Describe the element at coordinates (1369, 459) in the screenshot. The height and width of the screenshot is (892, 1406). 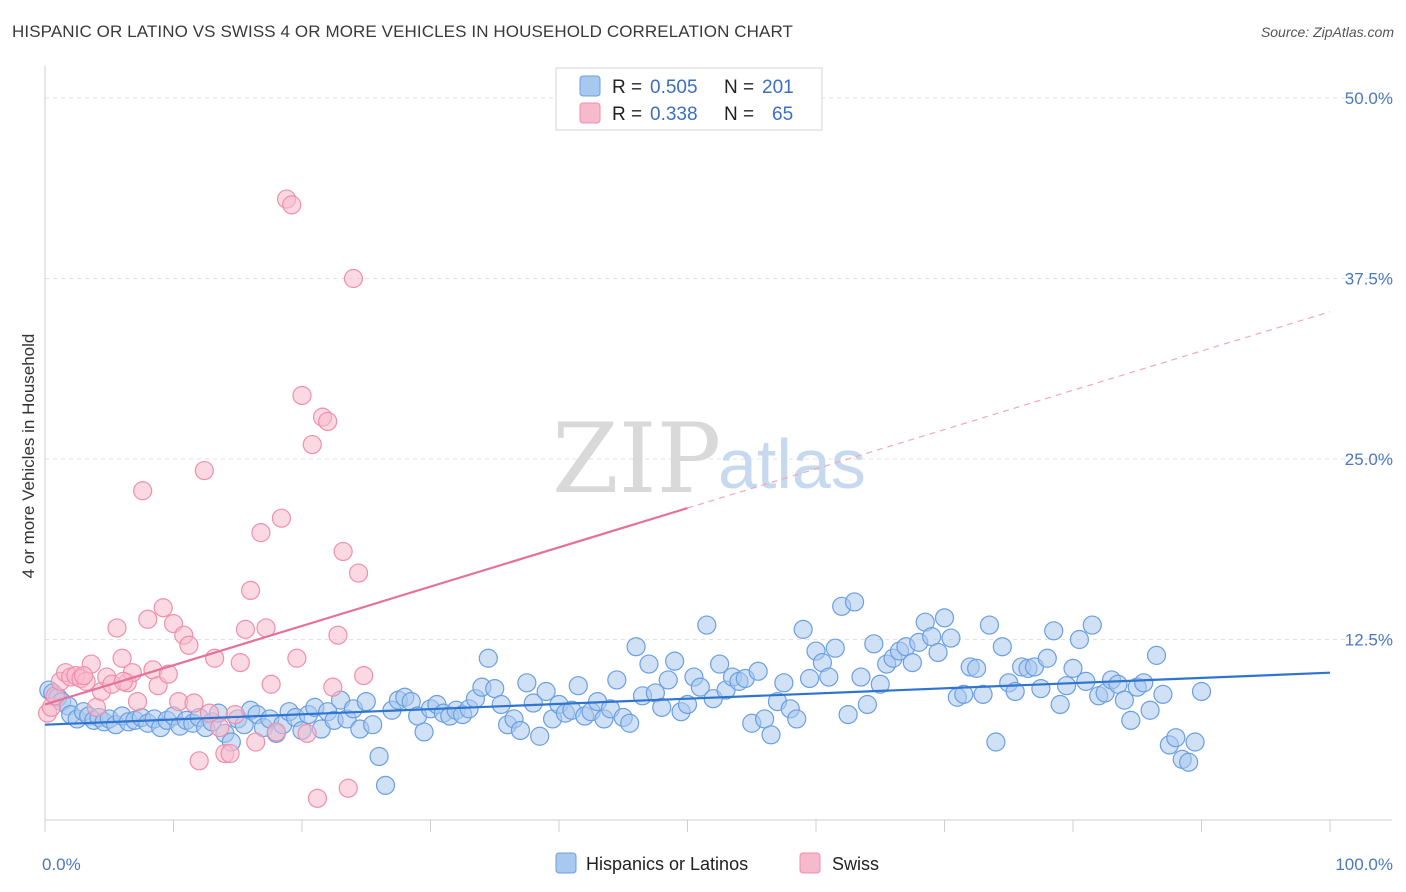
I see `y-tick-label: 25.0%` at that location.